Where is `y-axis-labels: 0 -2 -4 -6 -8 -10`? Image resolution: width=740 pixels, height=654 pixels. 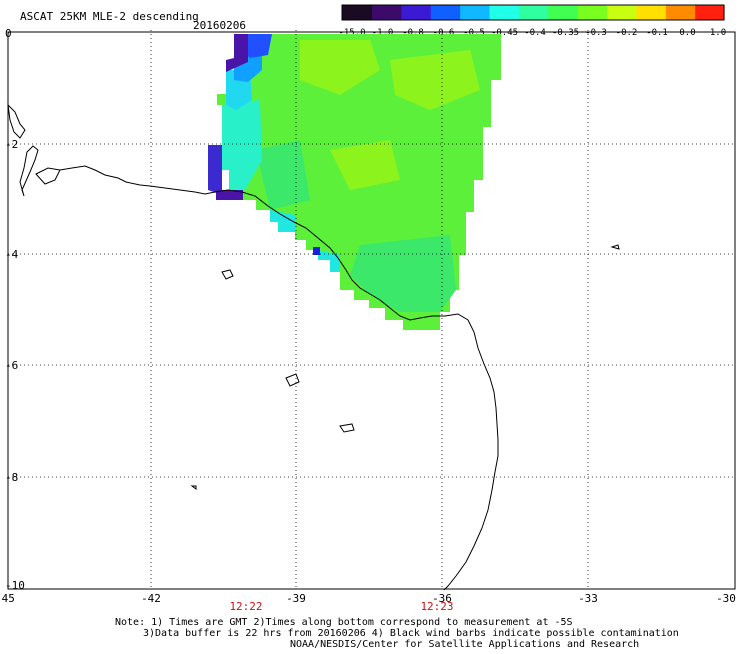
y-axis-labels: 0 -2 -4 -6 -8 -10 is located at coordinates (15, 309).